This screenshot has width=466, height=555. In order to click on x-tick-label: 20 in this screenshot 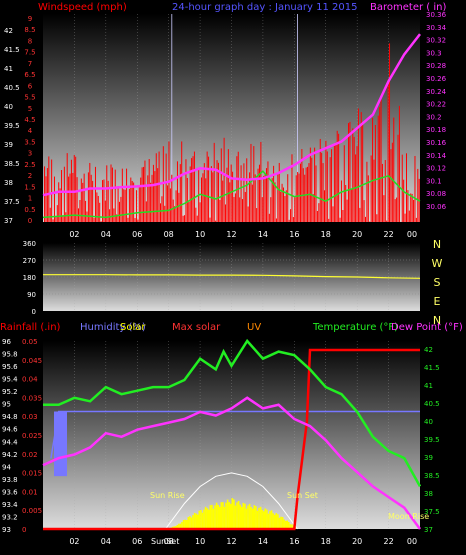, I will do `click(357, 541)`.